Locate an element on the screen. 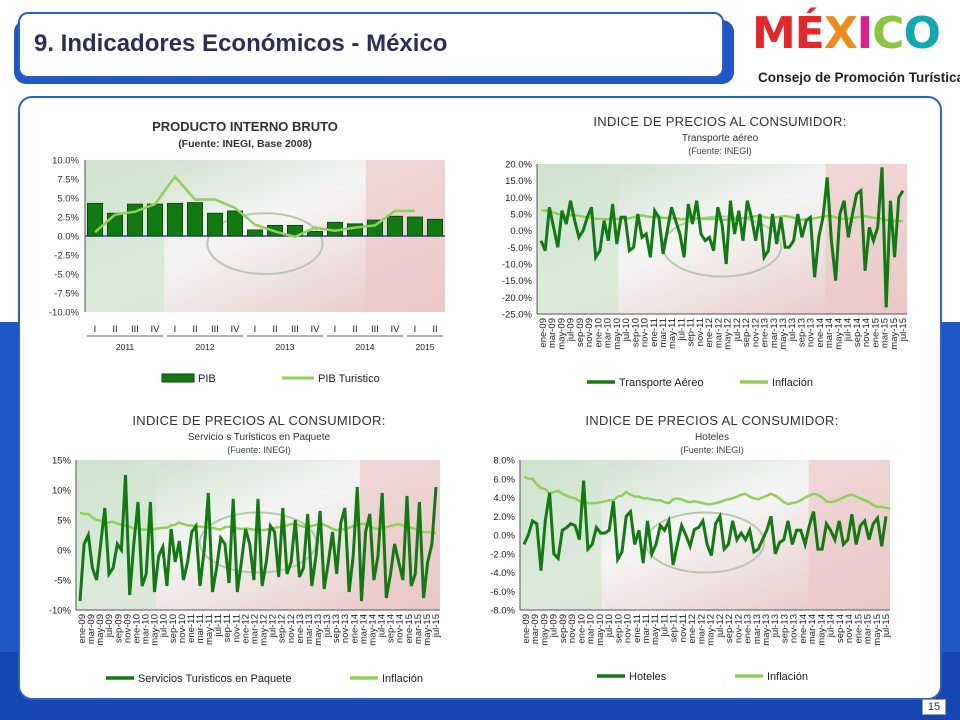 The width and height of the screenshot is (960, 720). y-tick-label: -4.0% is located at coordinates (502, 573).